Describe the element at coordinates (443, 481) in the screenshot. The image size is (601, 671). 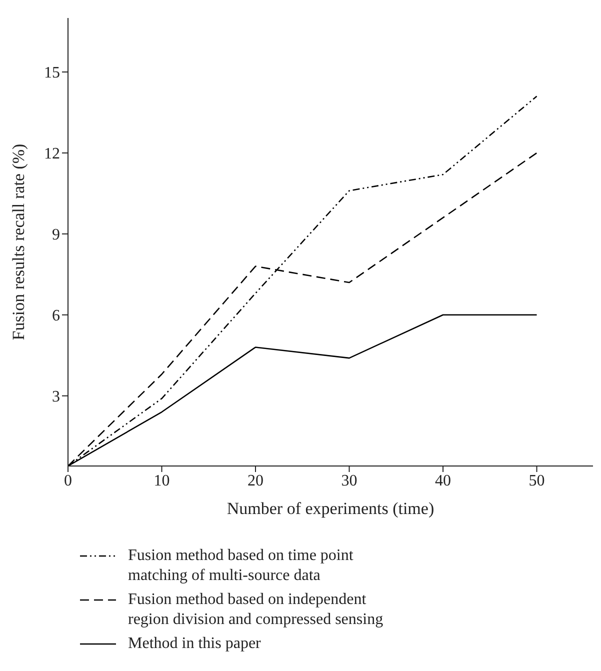
I see `x-tick-label: 40` at that location.